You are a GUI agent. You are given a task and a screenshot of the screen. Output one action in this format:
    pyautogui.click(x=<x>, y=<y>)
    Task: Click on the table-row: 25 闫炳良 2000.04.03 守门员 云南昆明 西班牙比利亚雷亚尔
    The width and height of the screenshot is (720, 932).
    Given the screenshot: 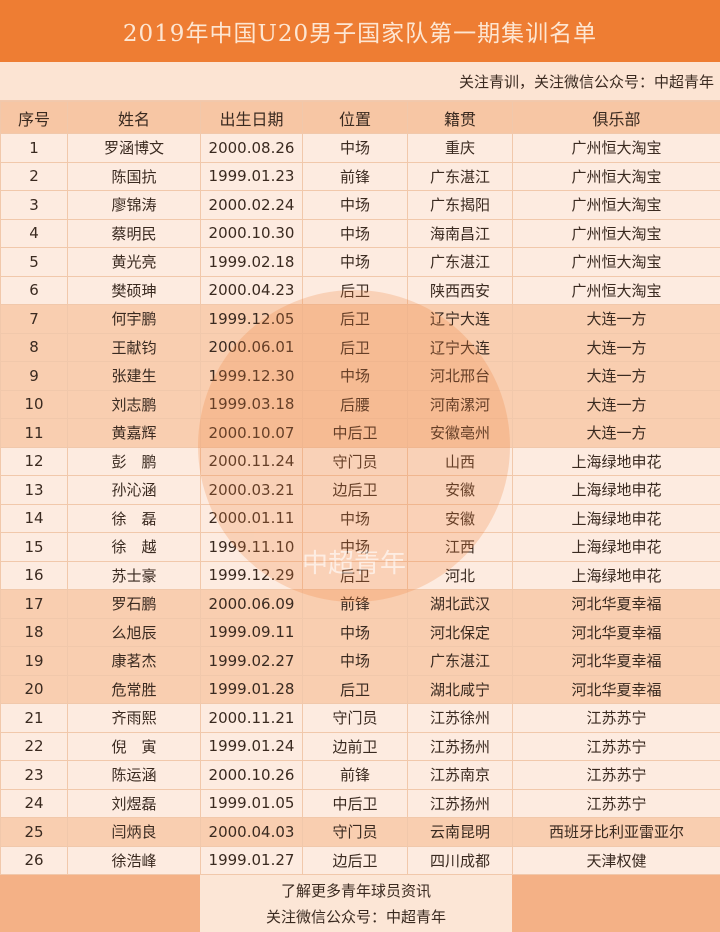 What is the action you would take?
    pyautogui.click(x=360, y=832)
    